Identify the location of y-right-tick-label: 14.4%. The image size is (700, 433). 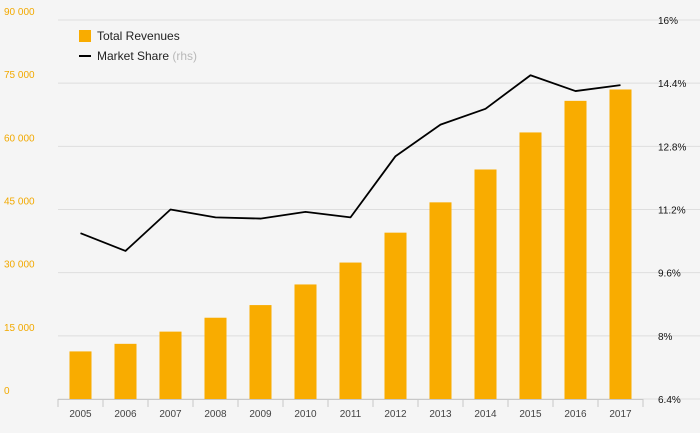
(672, 84).